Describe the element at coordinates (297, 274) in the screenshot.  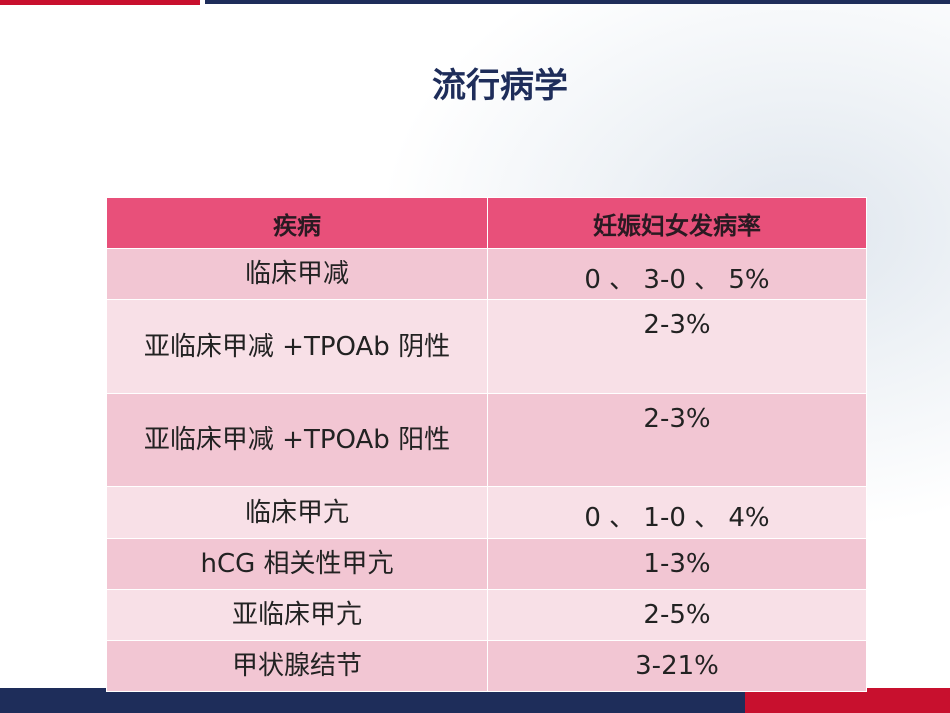
I see `disease-cell: 临床甲减` at that location.